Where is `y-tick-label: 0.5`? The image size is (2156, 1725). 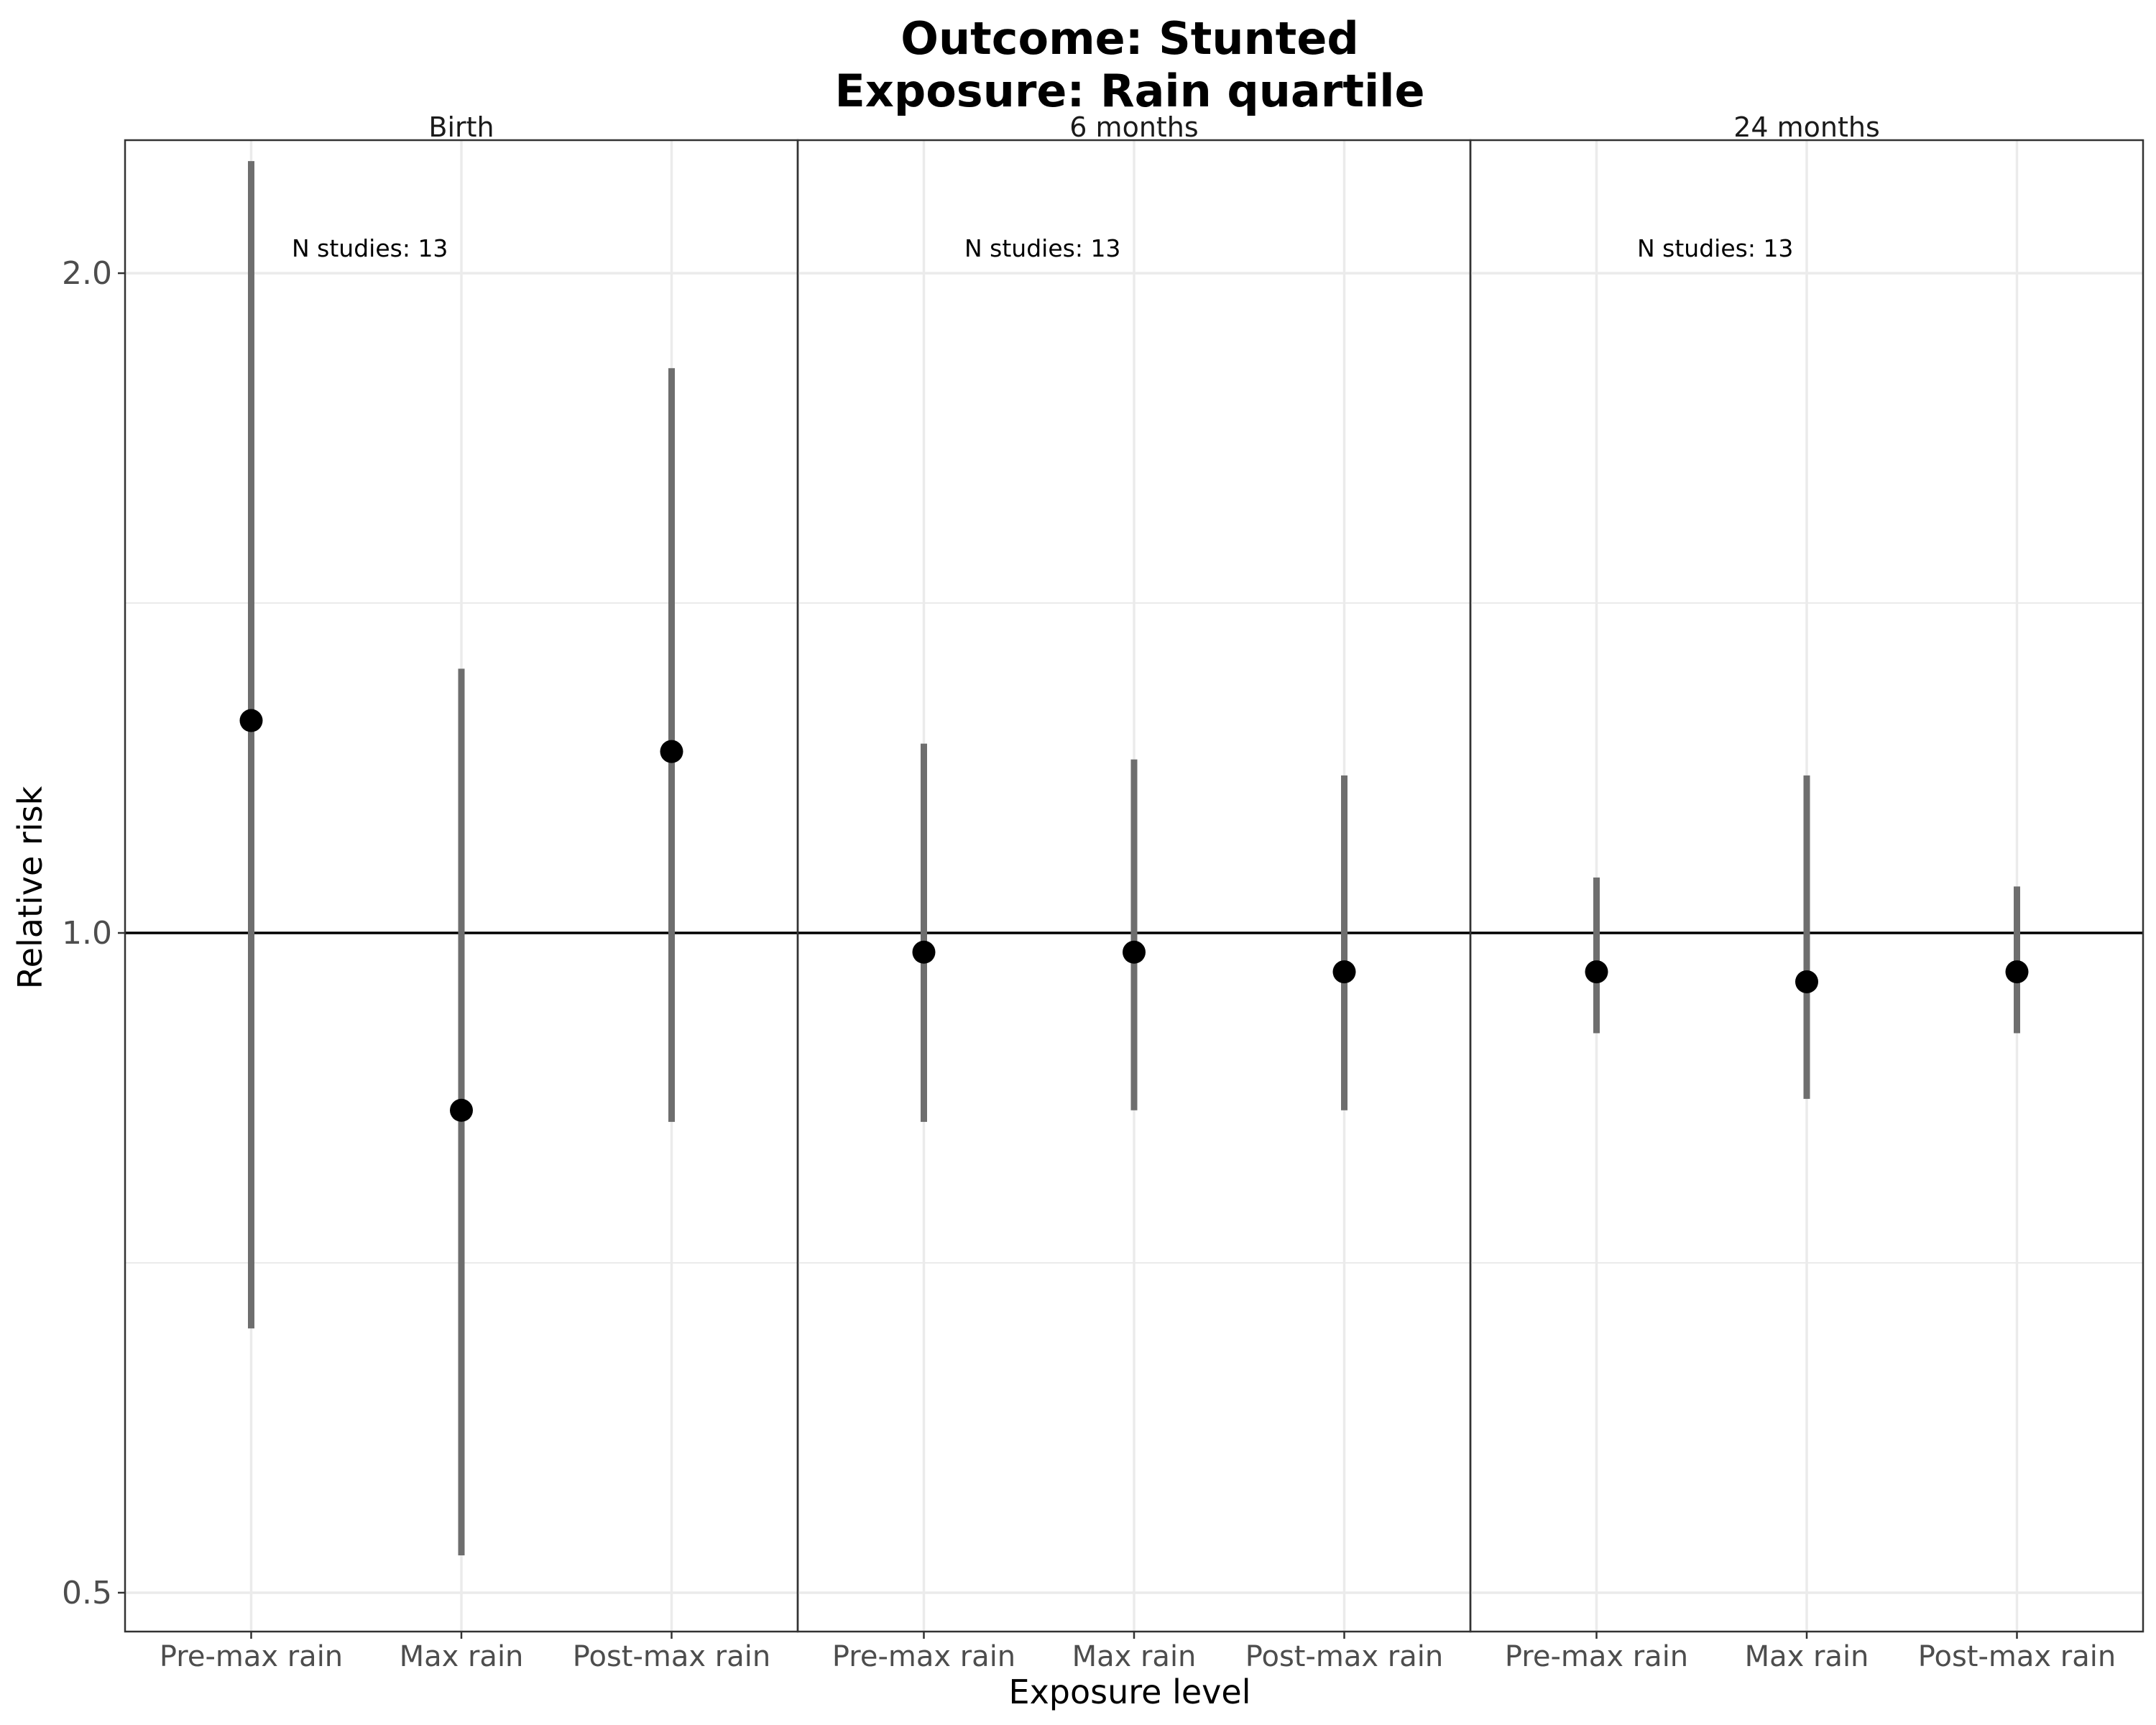 y-tick-label: 0.5 is located at coordinates (87, 1593).